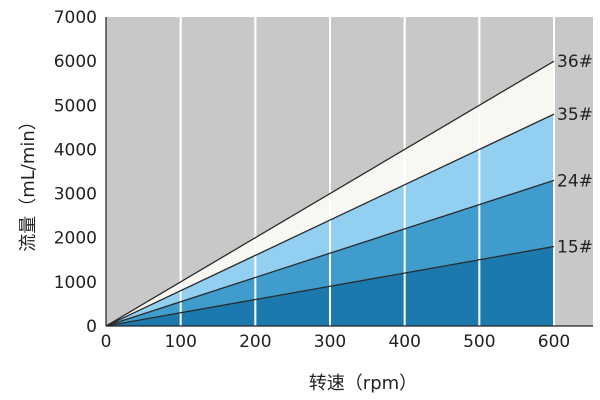  I want to click on y-tick-label: 5000, so click(75, 106).